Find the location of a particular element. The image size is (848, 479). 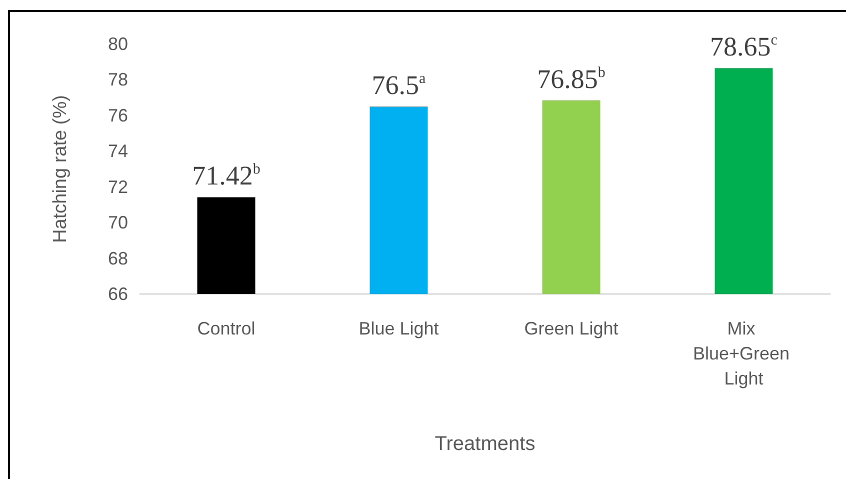

x-tick-label: Blue Light is located at coordinates (398, 328).